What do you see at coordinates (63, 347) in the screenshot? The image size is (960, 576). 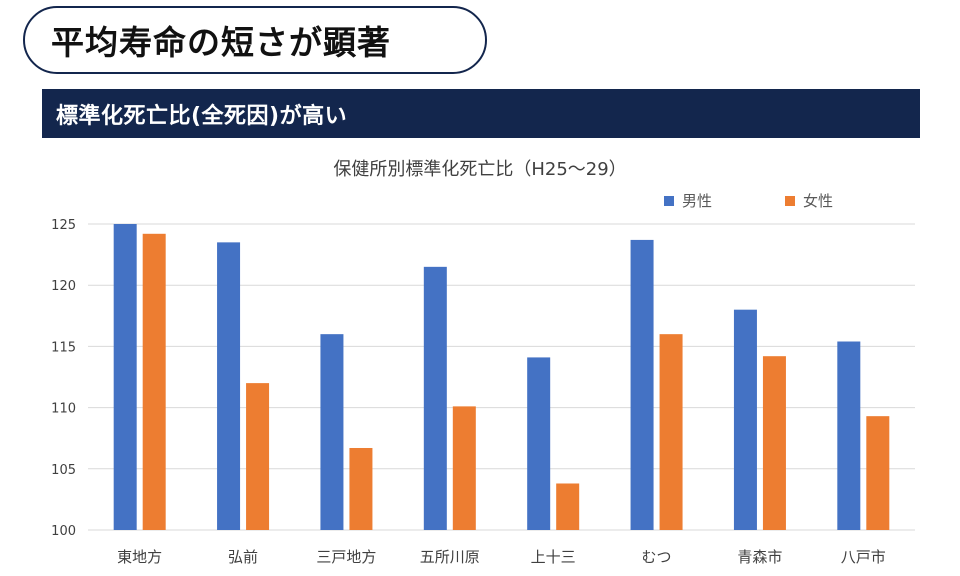 I see `y-tick-label: 115` at bounding box center [63, 347].